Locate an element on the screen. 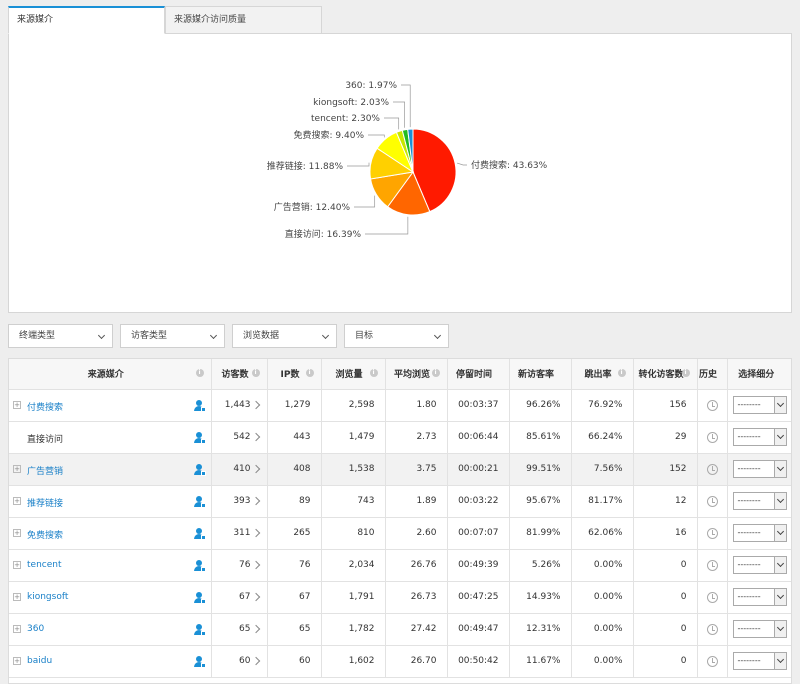 The width and height of the screenshot is (800, 684). visitors-cell: 1,443 is located at coordinates (239, 405).